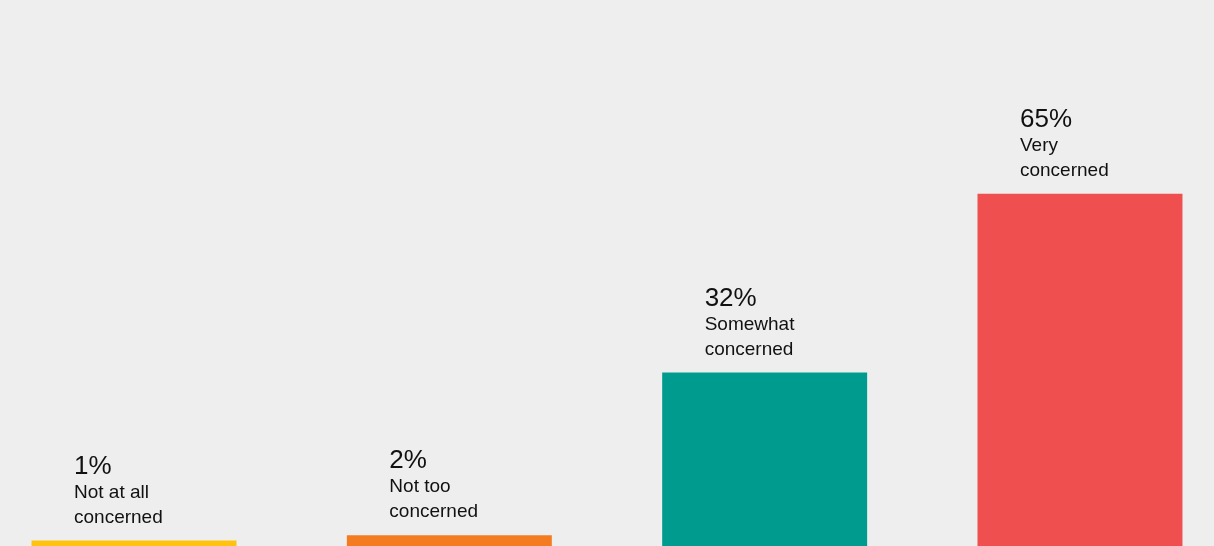  I want to click on data-label: 65%, so click(1046, 117).